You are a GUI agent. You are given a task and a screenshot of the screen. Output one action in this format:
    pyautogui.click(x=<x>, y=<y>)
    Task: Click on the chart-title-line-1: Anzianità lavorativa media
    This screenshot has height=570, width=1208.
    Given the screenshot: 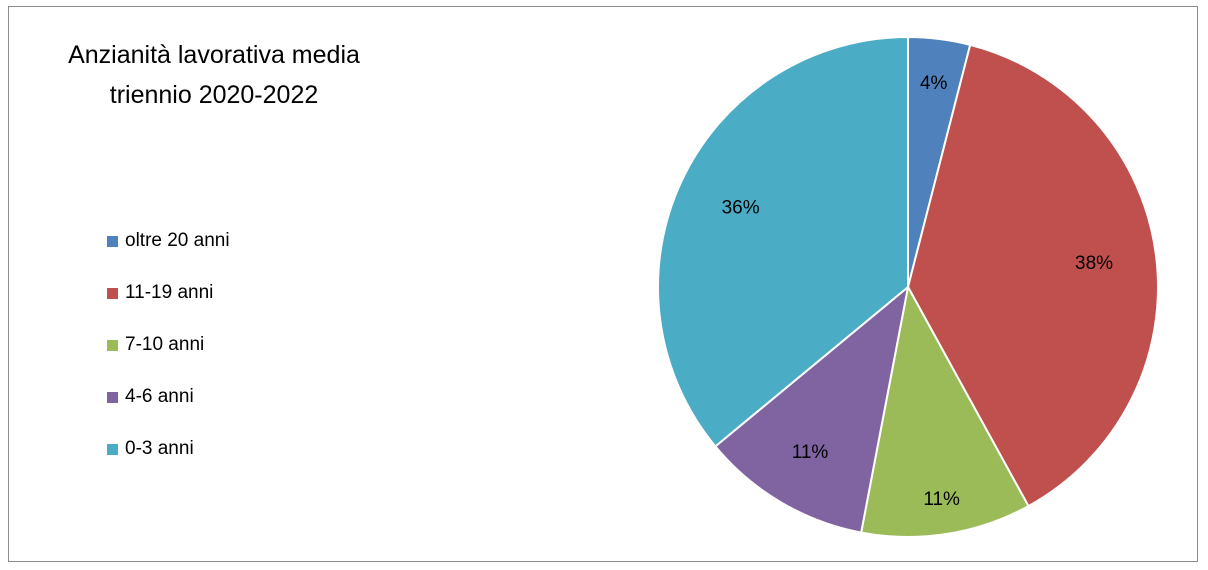 What is the action you would take?
    pyautogui.click(x=214, y=55)
    